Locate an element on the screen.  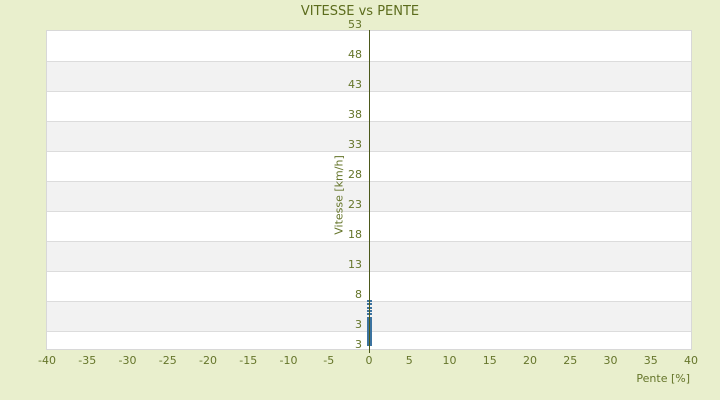
x-tick-label: 30 is located at coordinates (610, 360).